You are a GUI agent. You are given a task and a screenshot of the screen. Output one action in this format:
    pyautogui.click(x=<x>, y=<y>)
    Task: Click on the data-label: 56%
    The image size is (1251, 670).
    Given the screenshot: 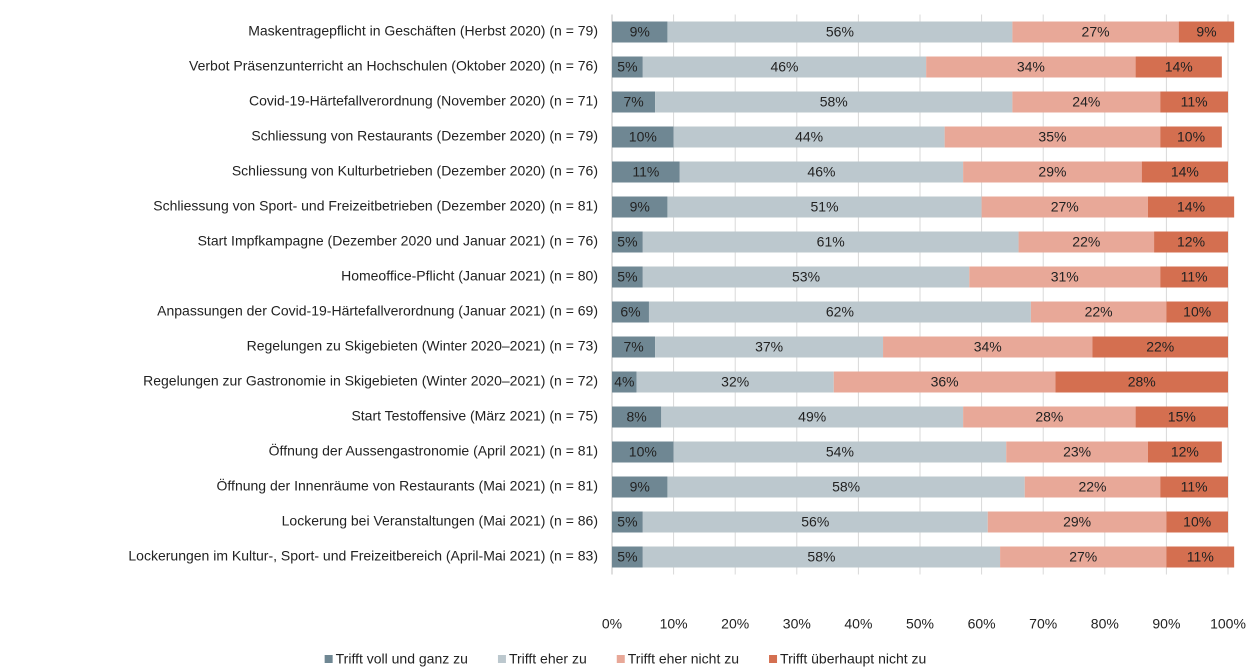 What is the action you would take?
    pyautogui.click(x=815, y=522)
    